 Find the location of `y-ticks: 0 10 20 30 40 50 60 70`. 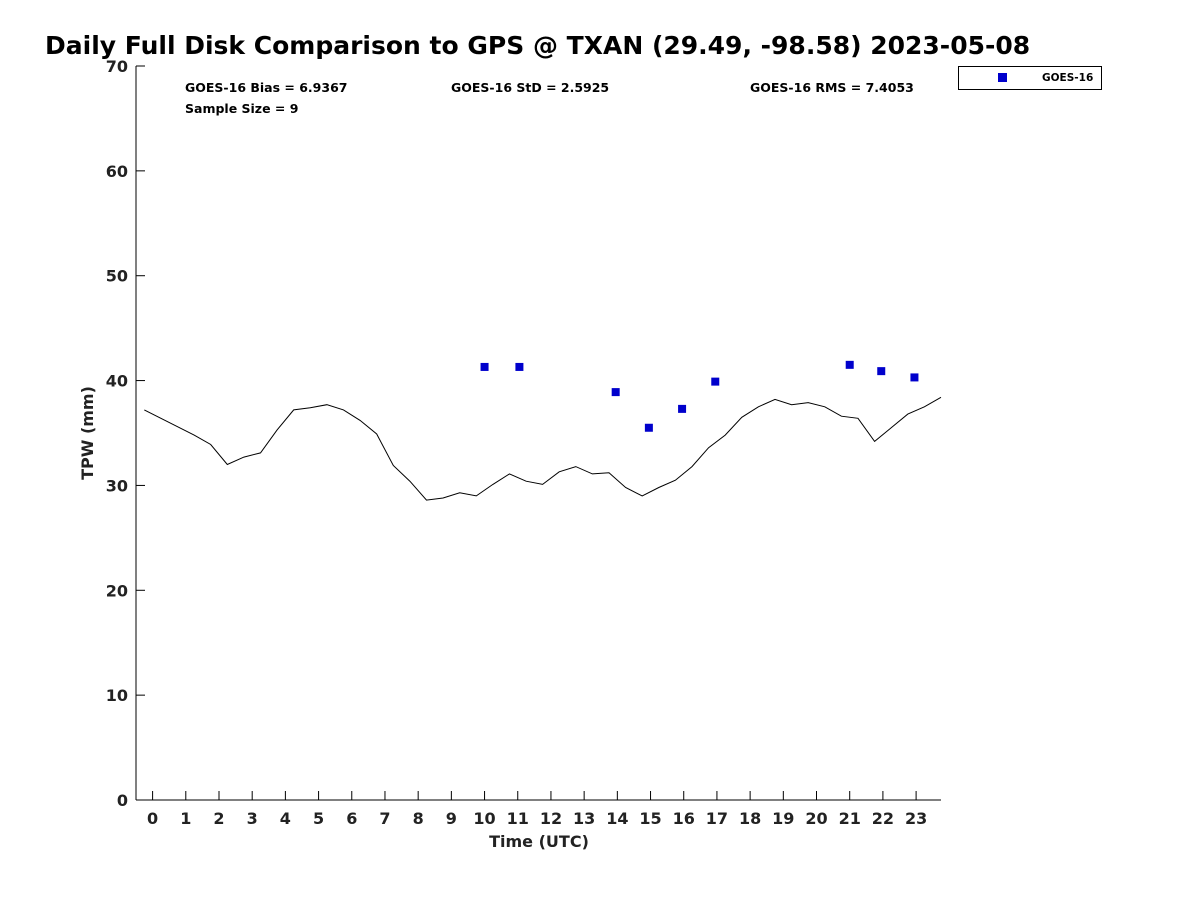

y-ticks: 0 10 20 30 40 50 60 70 is located at coordinates (125, 433).